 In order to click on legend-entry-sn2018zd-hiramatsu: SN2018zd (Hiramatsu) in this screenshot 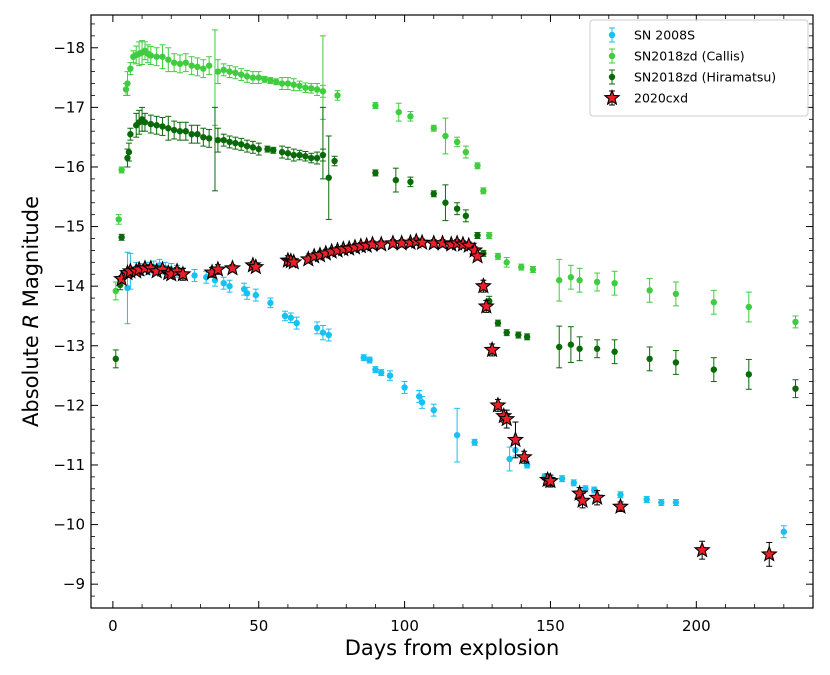, I will do `click(692, 77)`.